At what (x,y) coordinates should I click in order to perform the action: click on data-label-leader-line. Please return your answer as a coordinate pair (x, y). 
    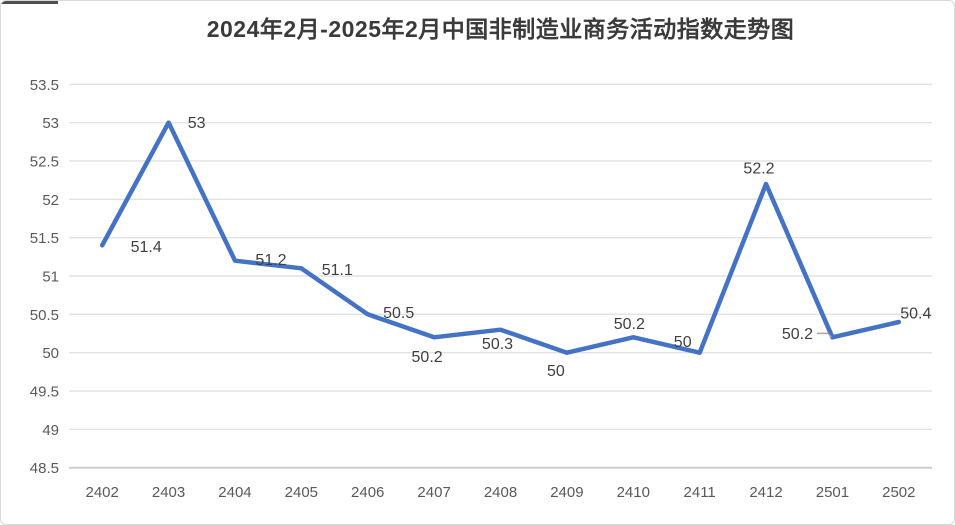
    Looking at the image, I should click on (824, 335).